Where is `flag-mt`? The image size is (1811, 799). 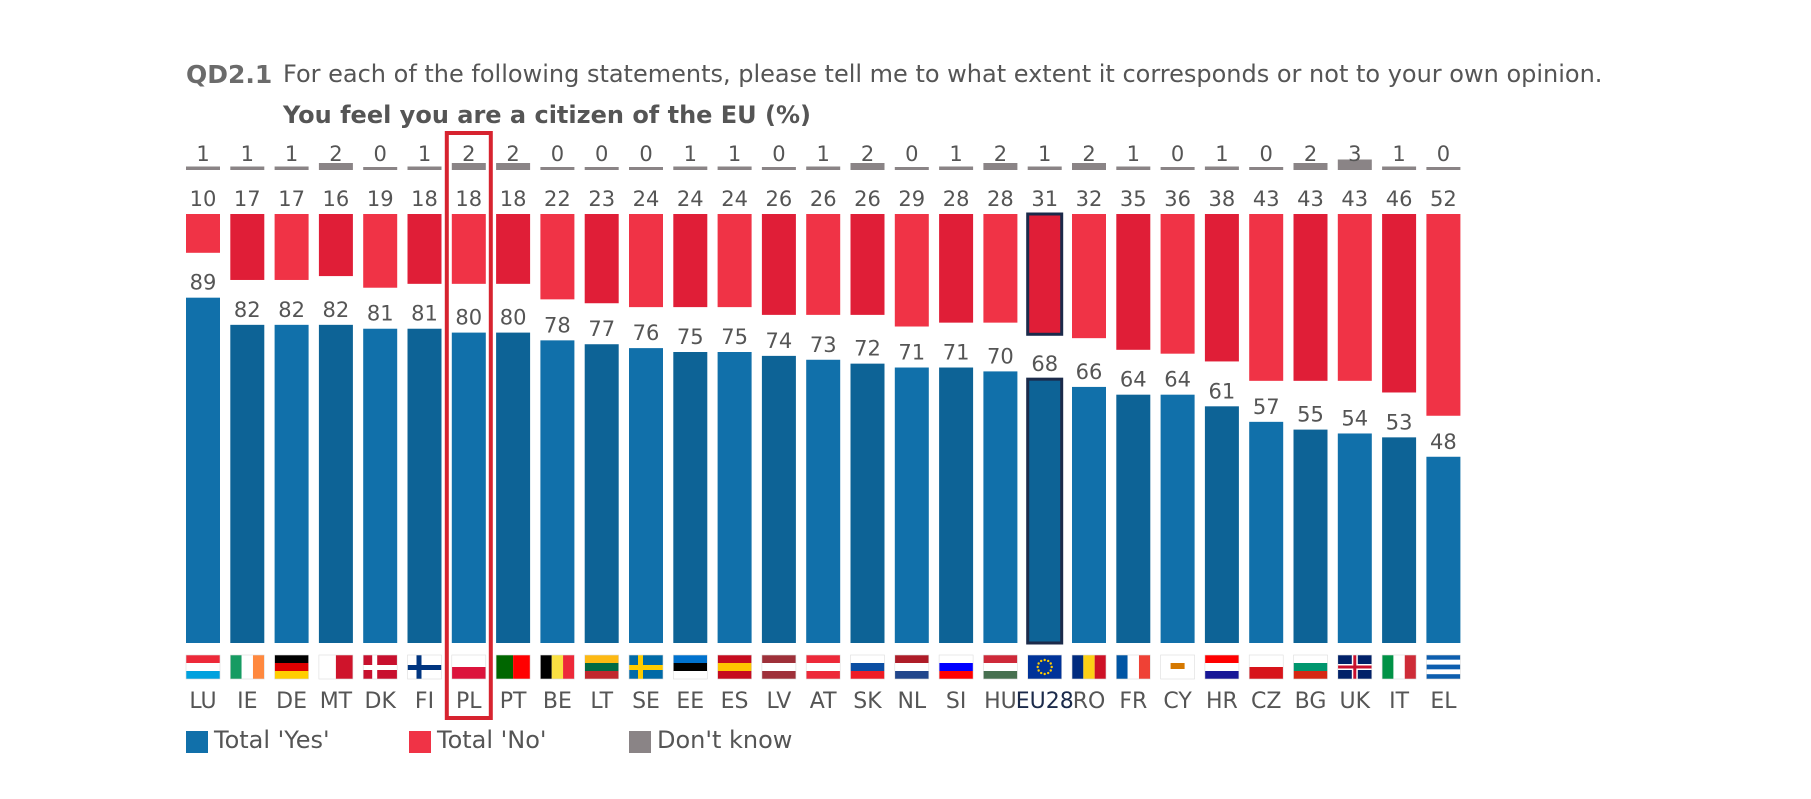 flag-mt is located at coordinates (336, 667).